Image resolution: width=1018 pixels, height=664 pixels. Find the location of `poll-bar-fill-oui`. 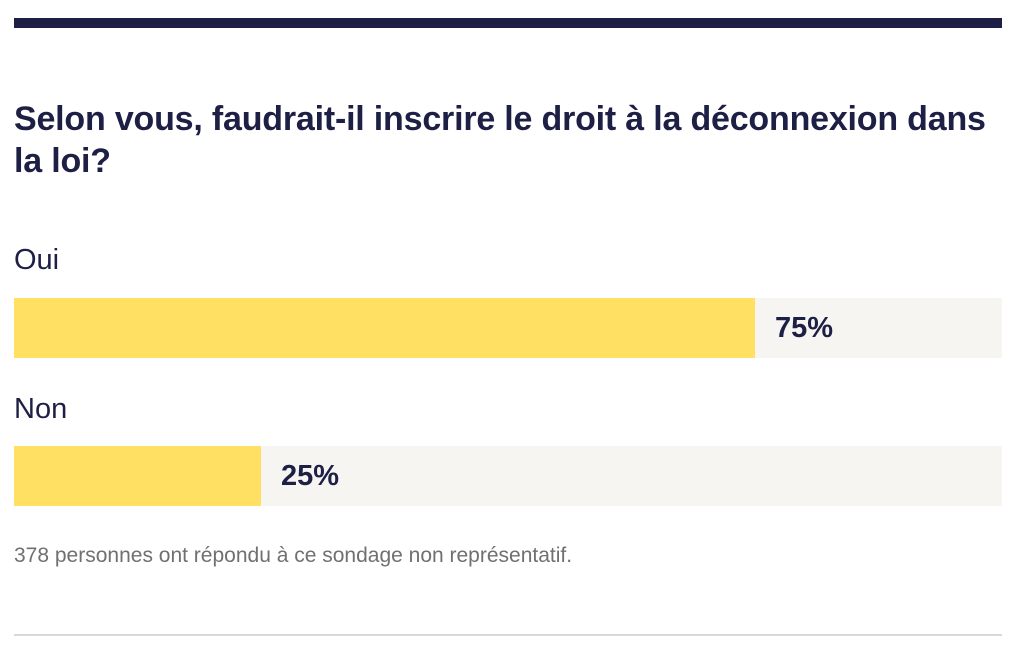

poll-bar-fill-oui is located at coordinates (384, 328).